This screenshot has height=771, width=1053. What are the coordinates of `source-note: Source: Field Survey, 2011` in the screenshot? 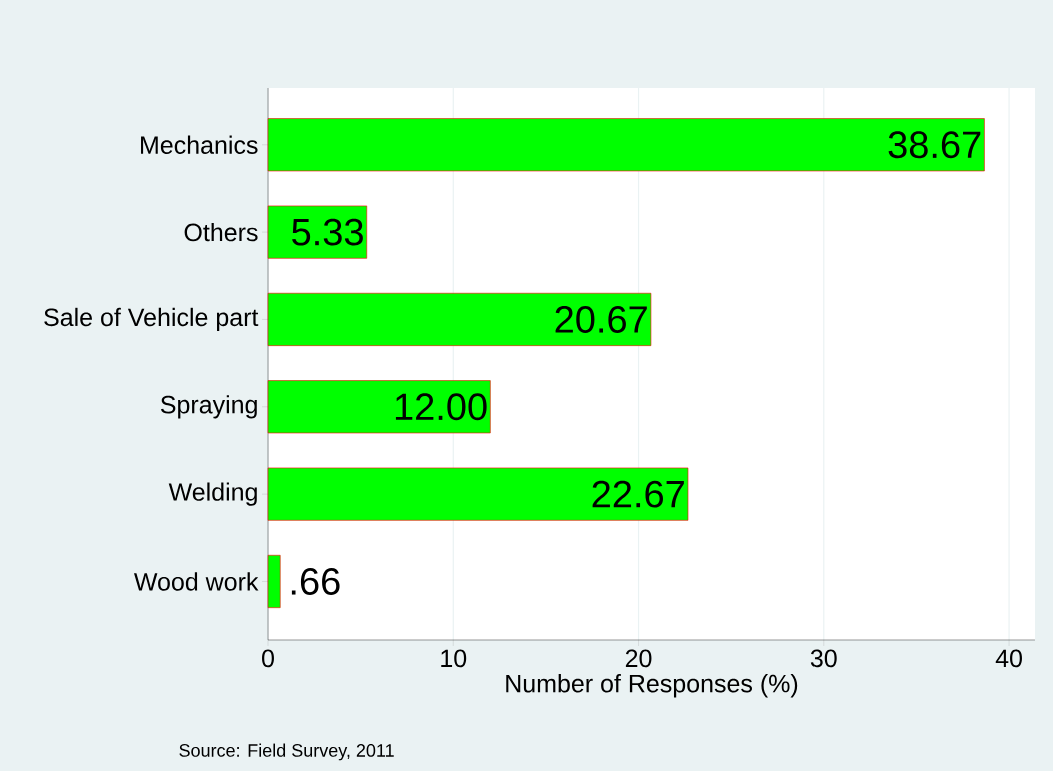 It's located at (286, 752).